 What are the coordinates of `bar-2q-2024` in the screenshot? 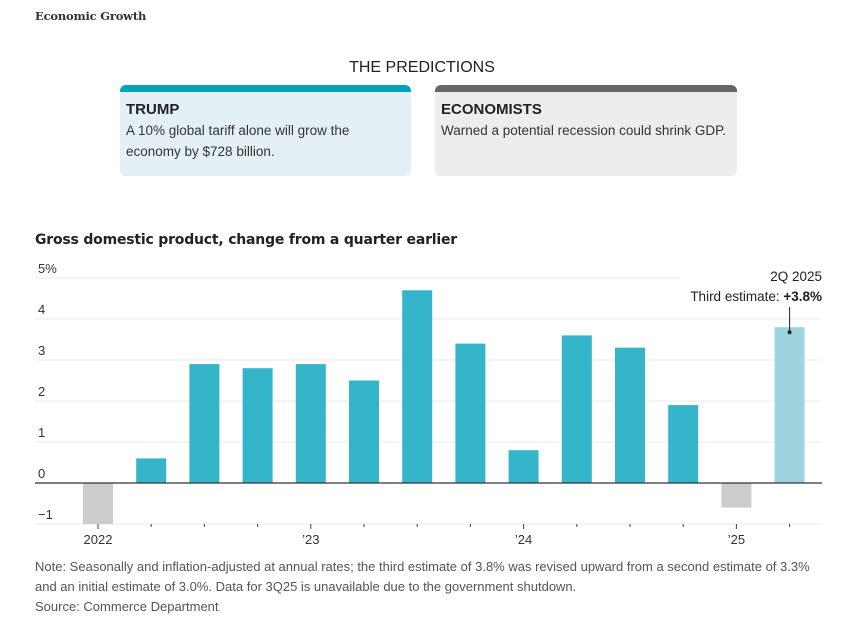 It's located at (576, 409).